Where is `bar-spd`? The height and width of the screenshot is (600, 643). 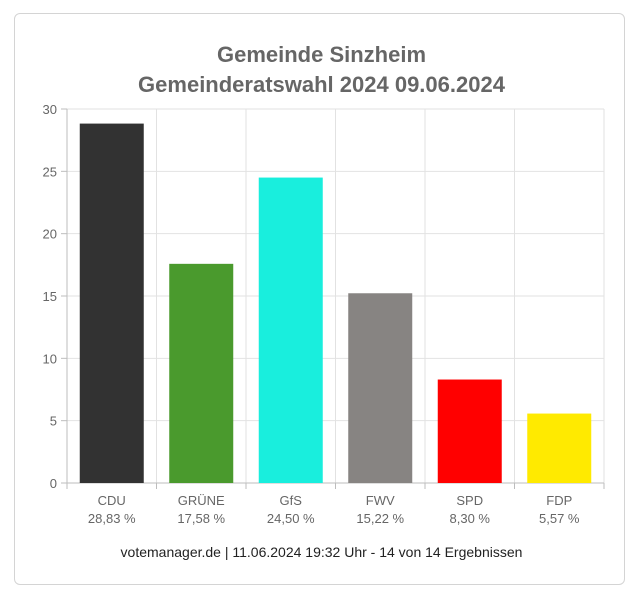 bar-spd is located at coordinates (469, 431).